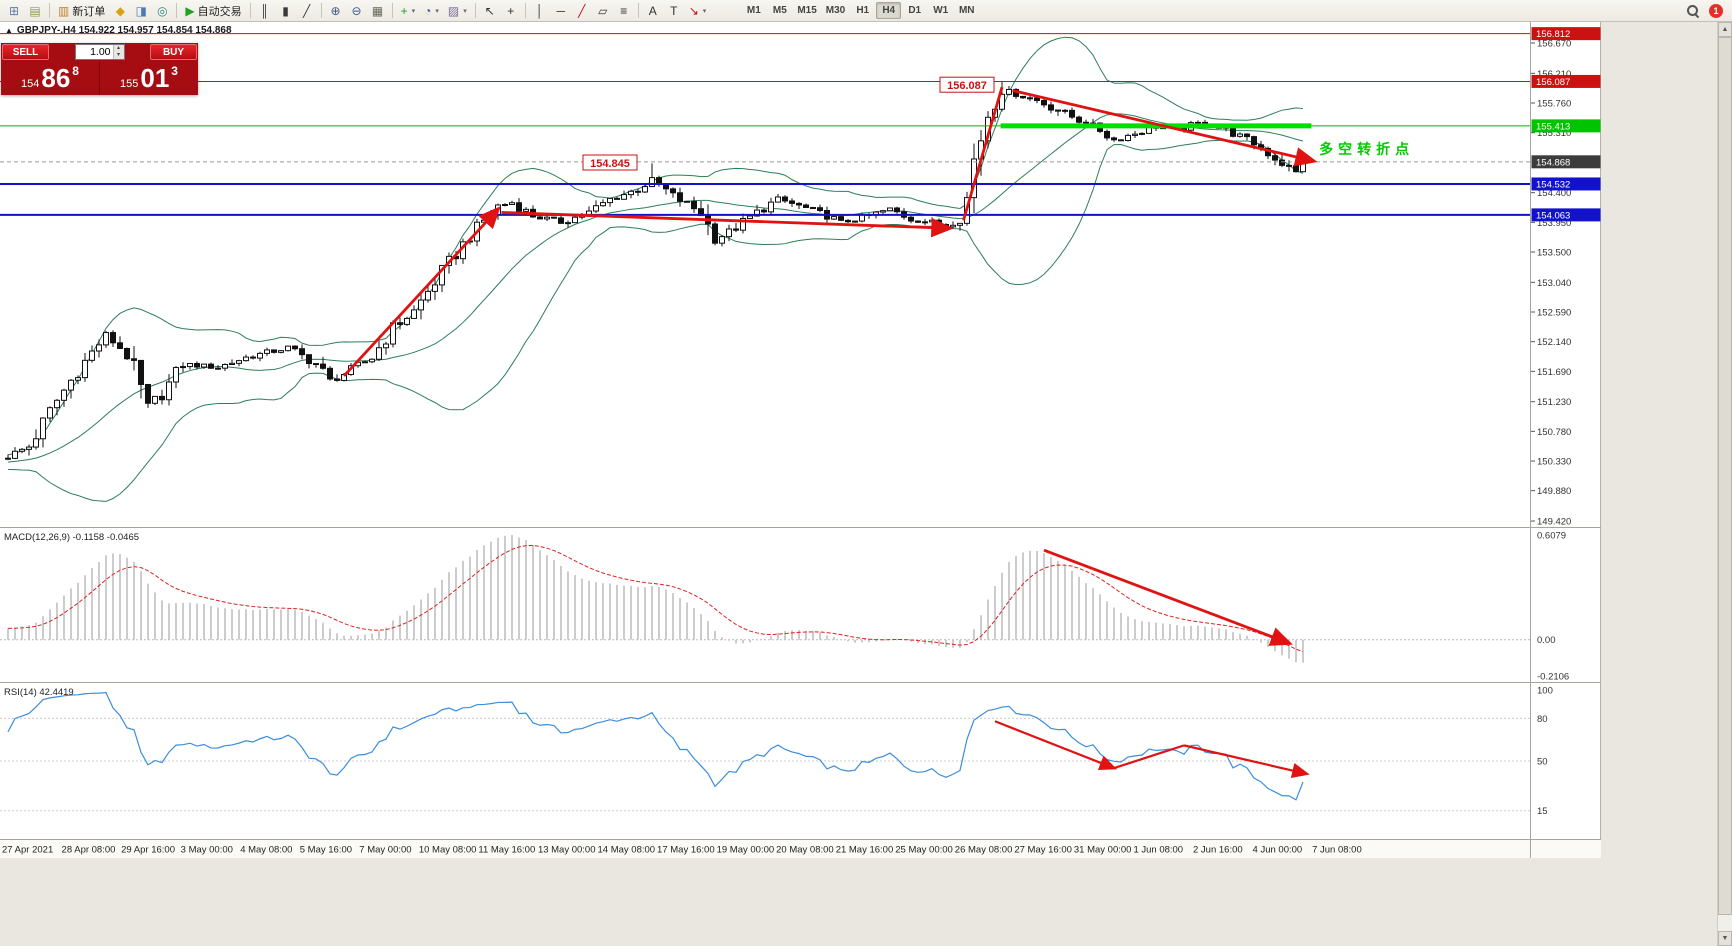 The image size is (1732, 946). I want to click on timeframe-mn-button: MN, so click(966, 10).